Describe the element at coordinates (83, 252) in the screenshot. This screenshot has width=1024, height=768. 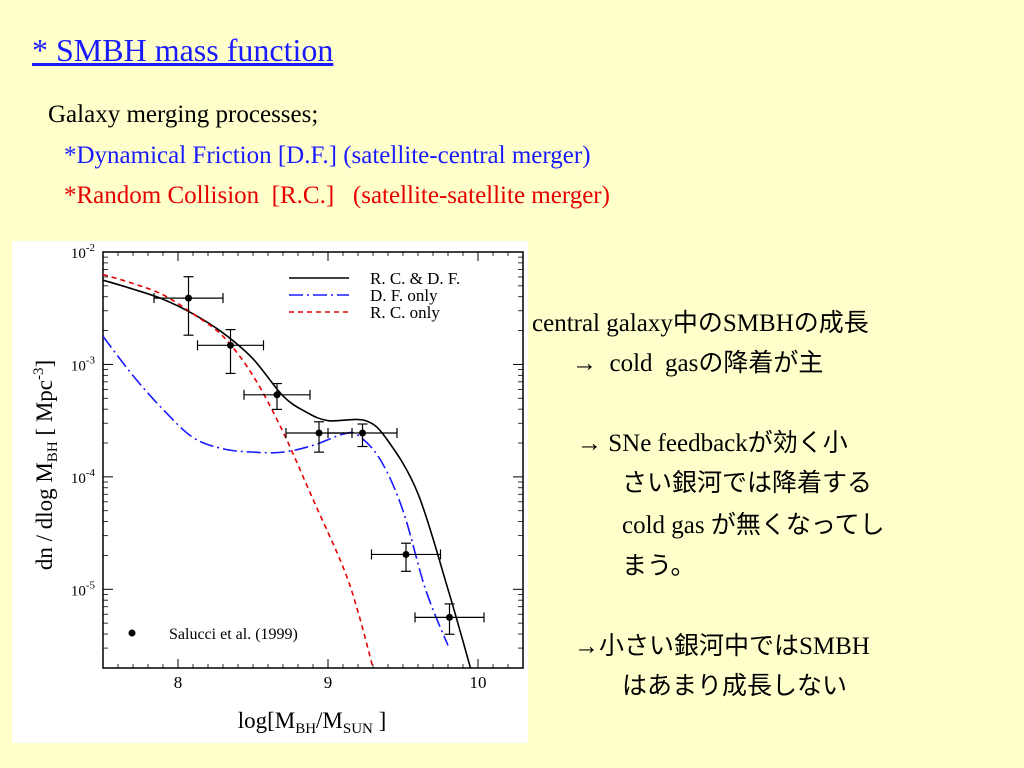
I see `y-tick-label-10-2: 10⁻²` at that location.